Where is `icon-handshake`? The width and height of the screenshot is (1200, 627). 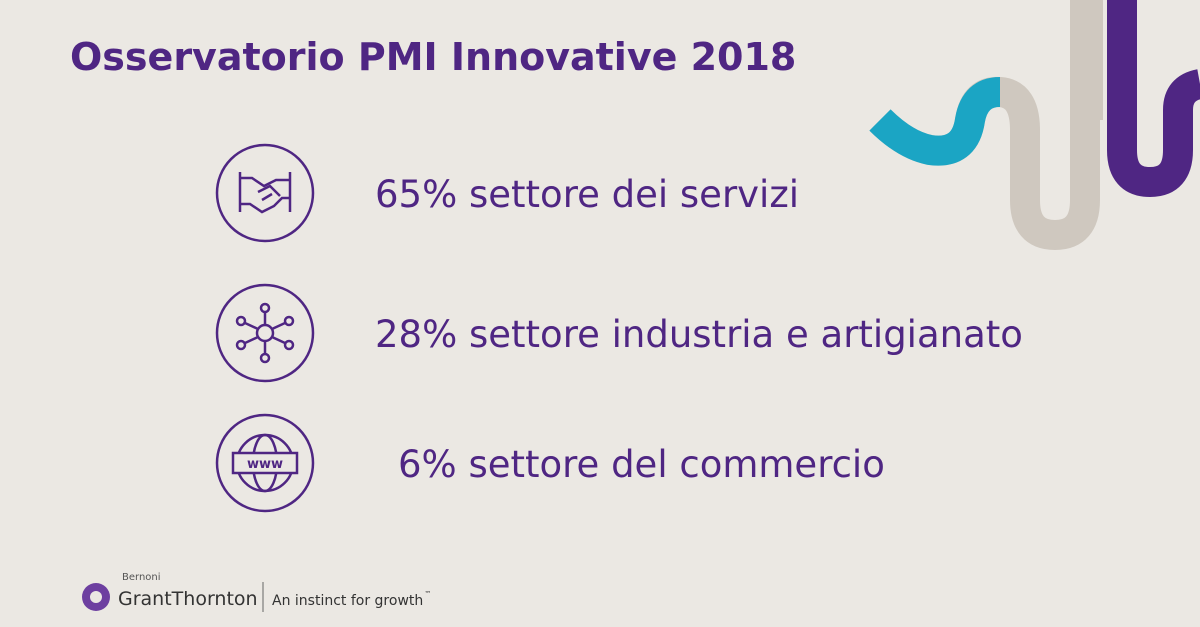 icon-handshake is located at coordinates (265, 193).